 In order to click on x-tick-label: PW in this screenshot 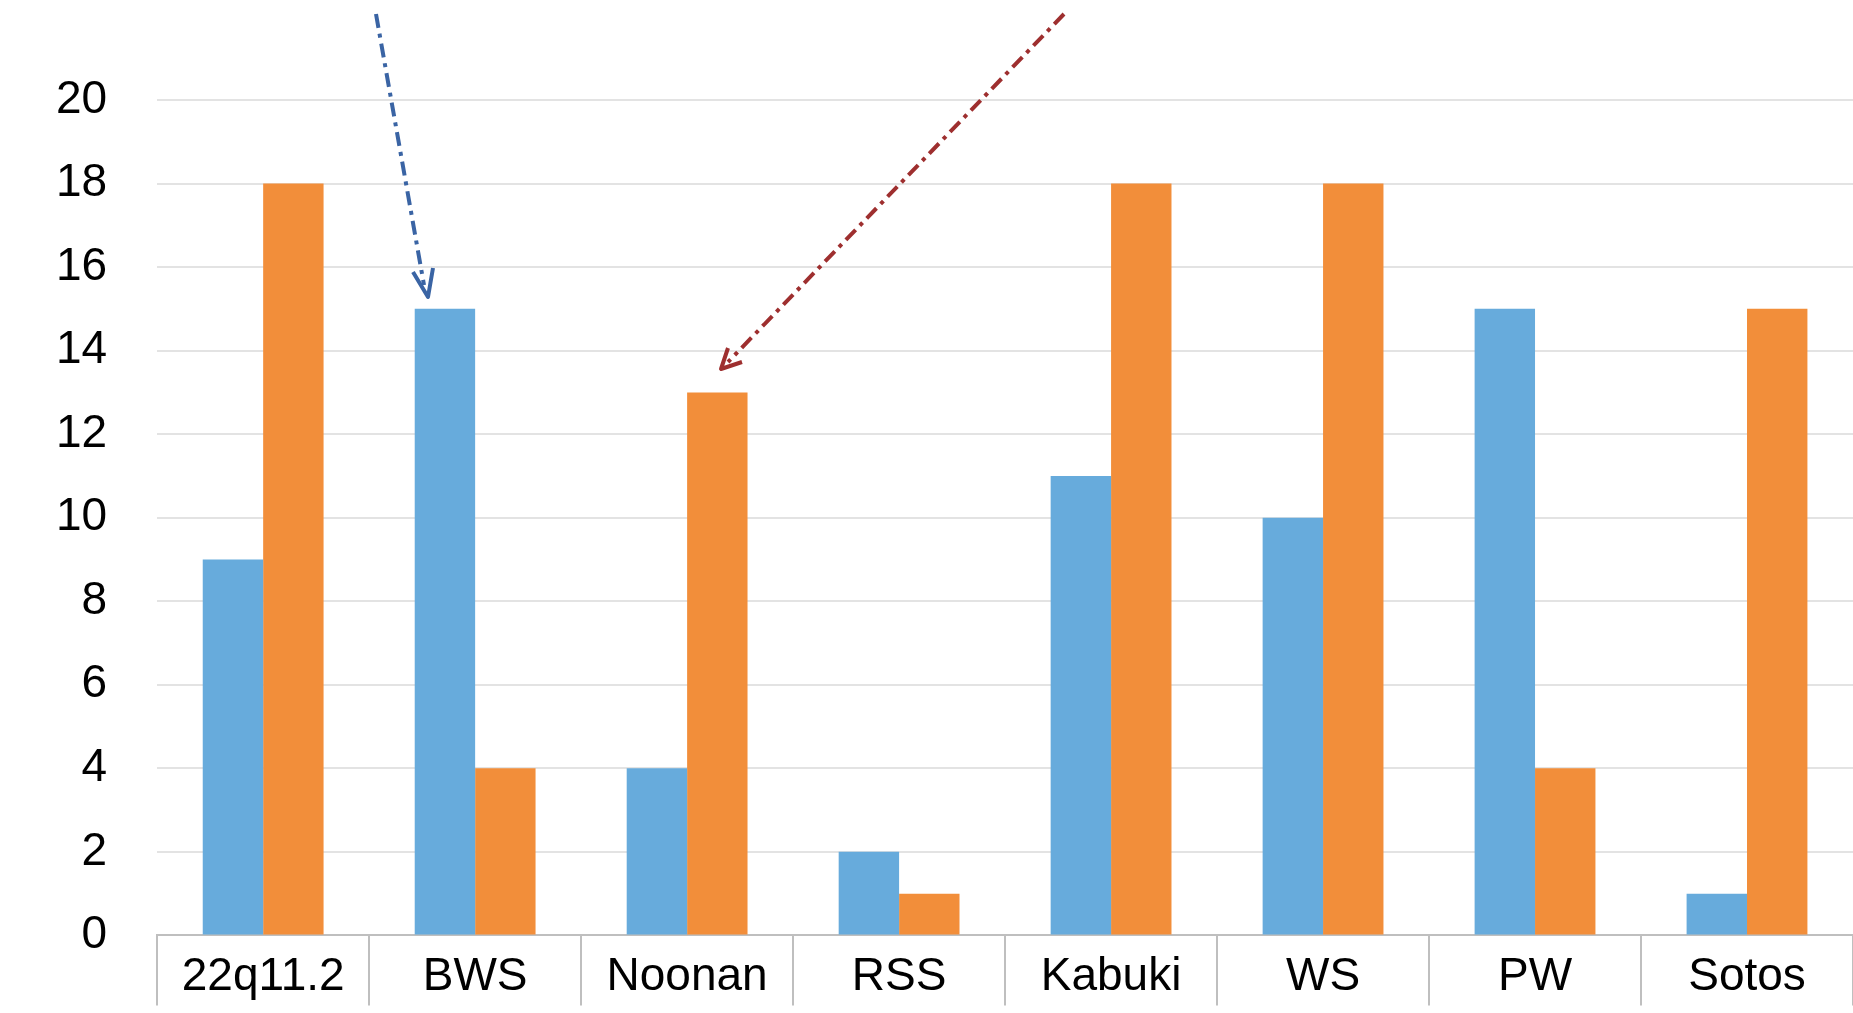, I will do `click(1535, 974)`.